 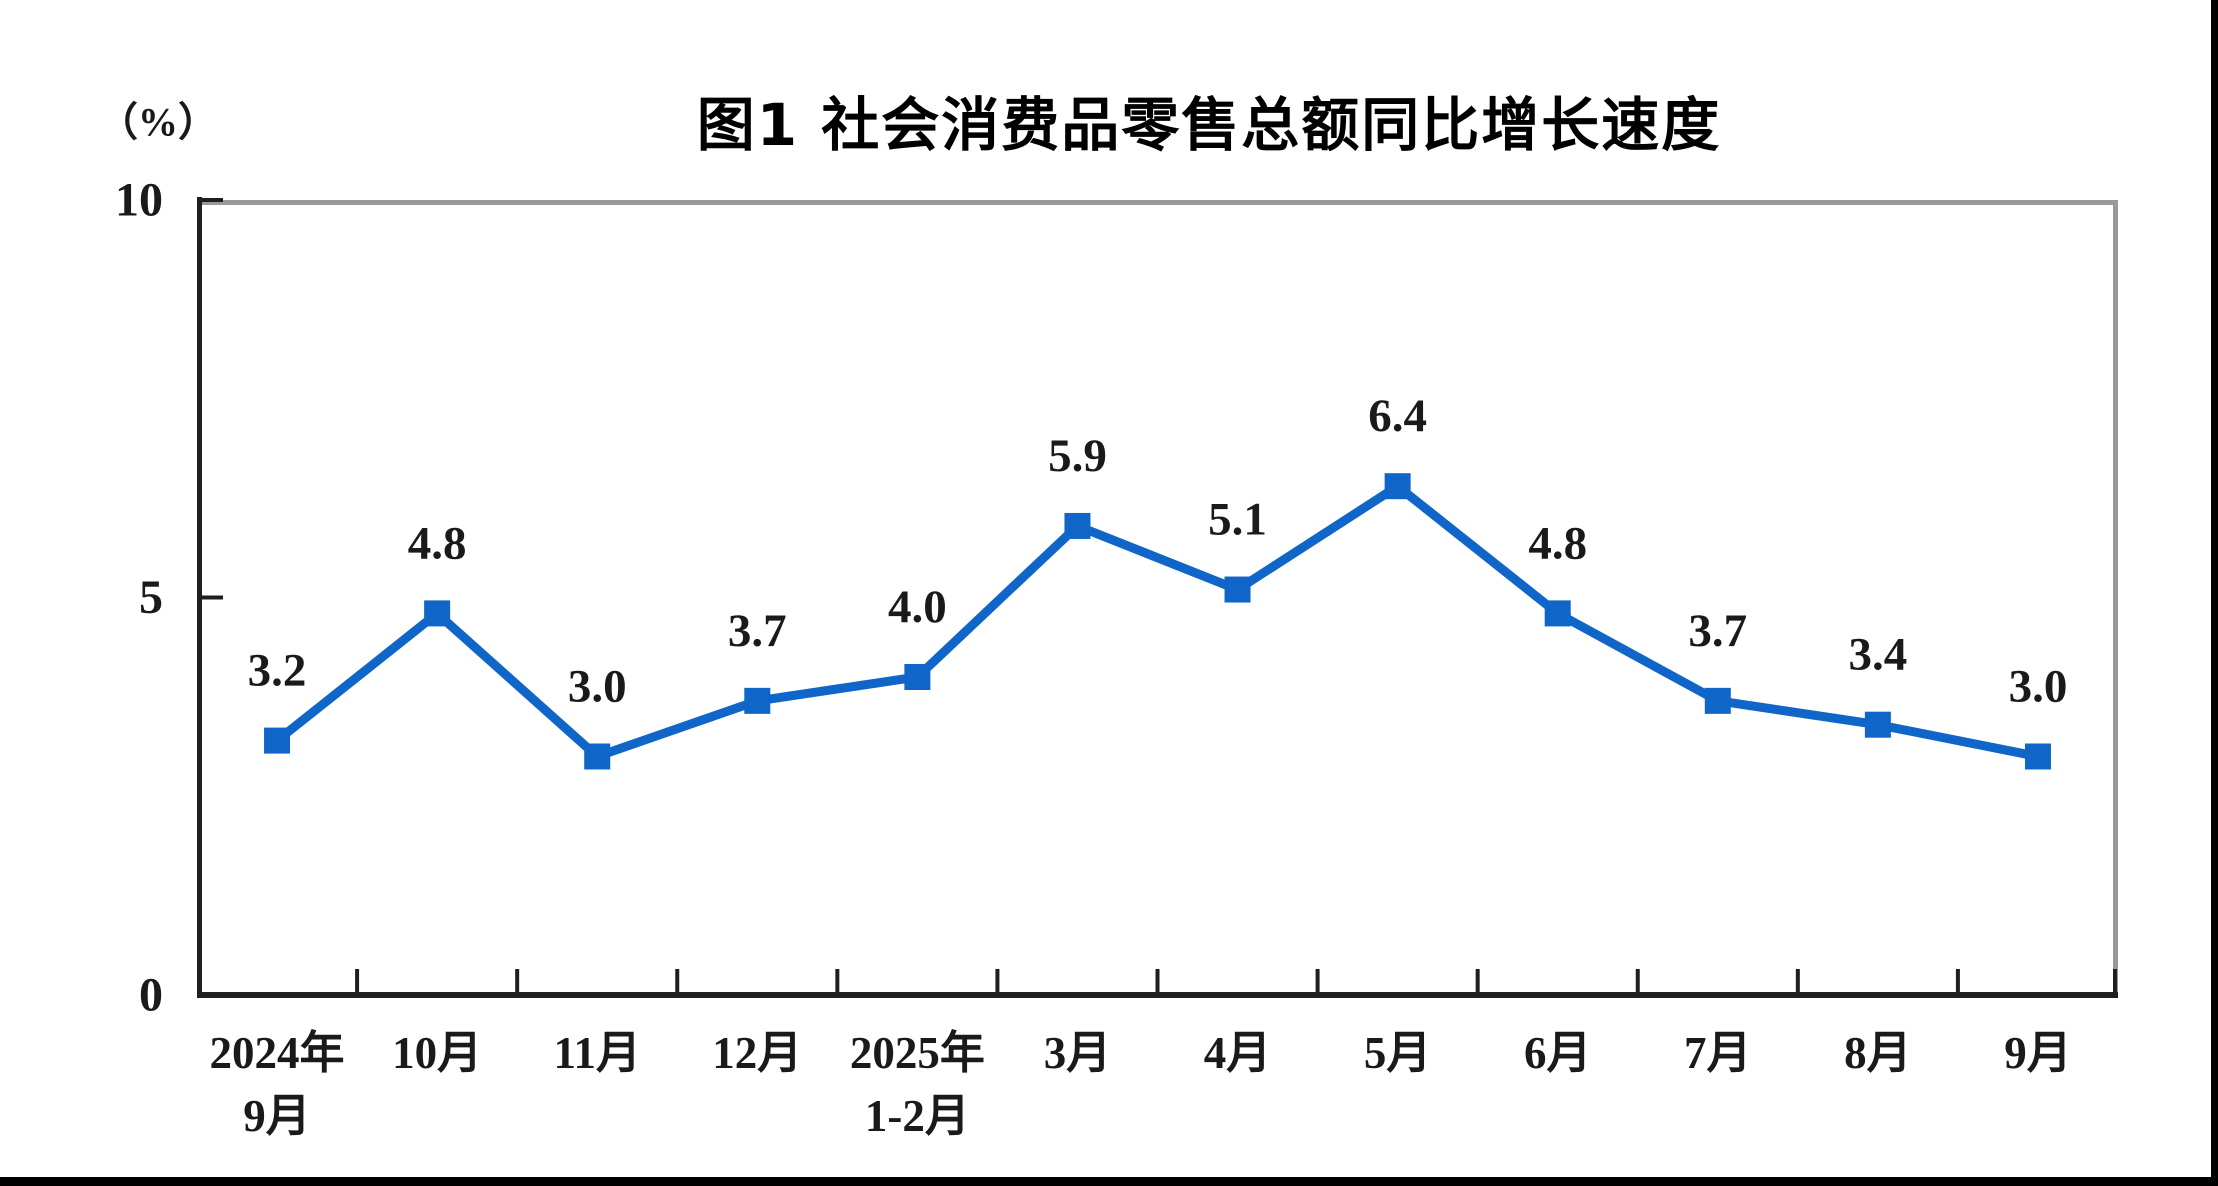 What do you see at coordinates (917, 607) in the screenshot?
I see `data-point-label: 4.0` at bounding box center [917, 607].